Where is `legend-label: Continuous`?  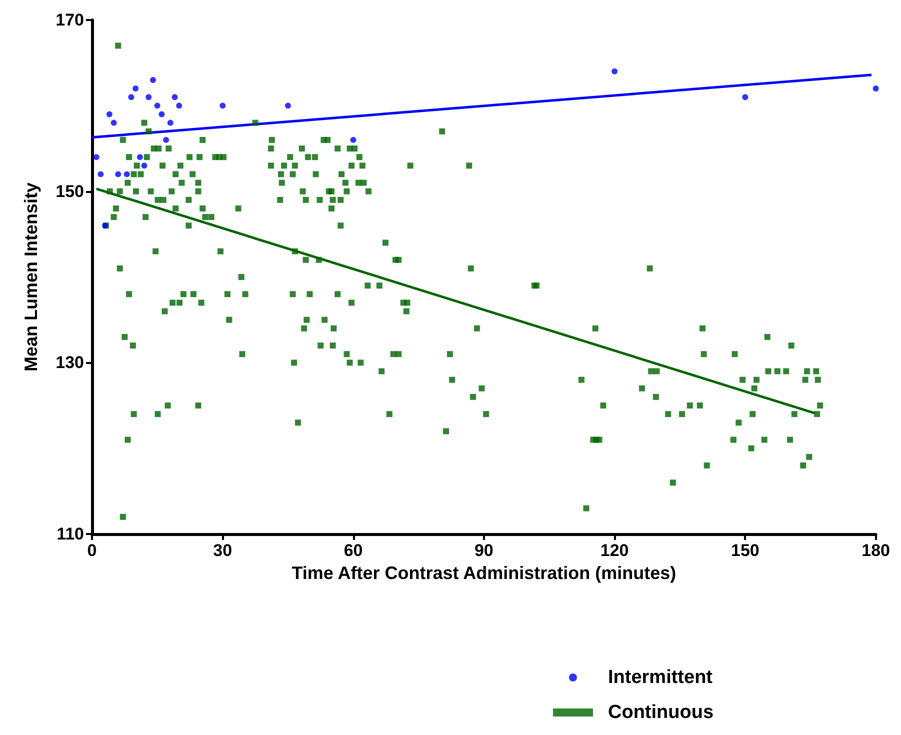 legend-label: Continuous is located at coordinates (661, 712).